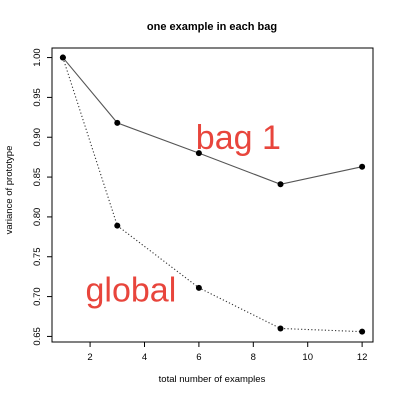  I want to click on x-axis: 2 4 6 8 10 12, so click(227, 352).